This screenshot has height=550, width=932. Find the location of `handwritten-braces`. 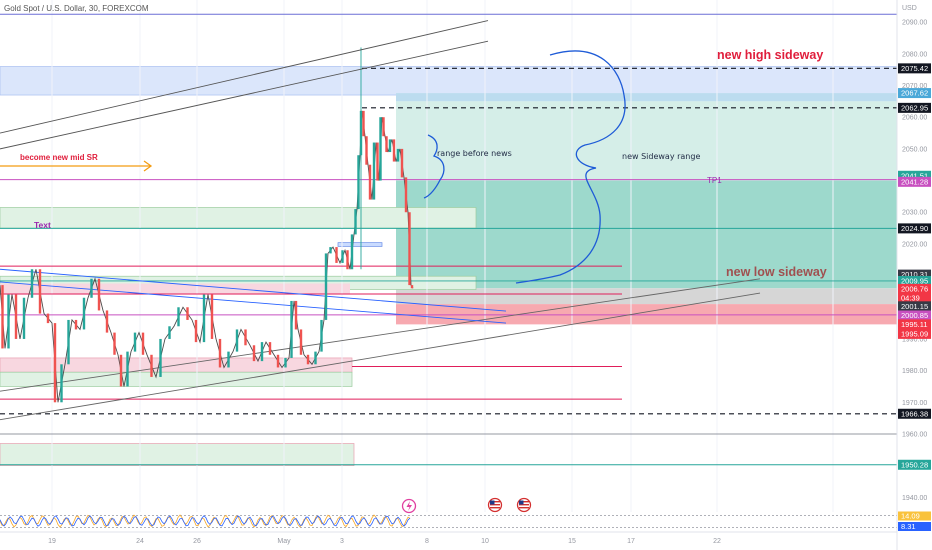

handwritten-braces is located at coordinates (524, 167).